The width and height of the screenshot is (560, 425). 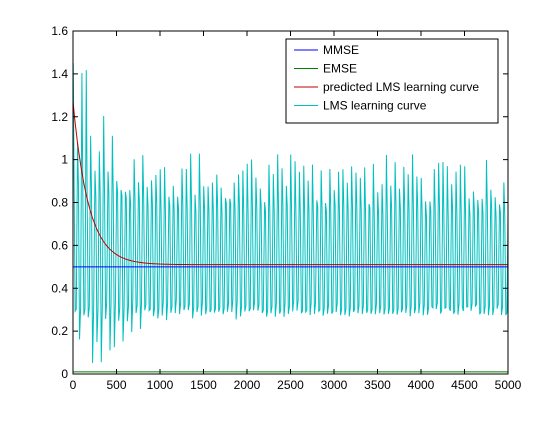 What do you see at coordinates (334, 385) in the screenshot?
I see `x-tick-label: 3000` at bounding box center [334, 385].